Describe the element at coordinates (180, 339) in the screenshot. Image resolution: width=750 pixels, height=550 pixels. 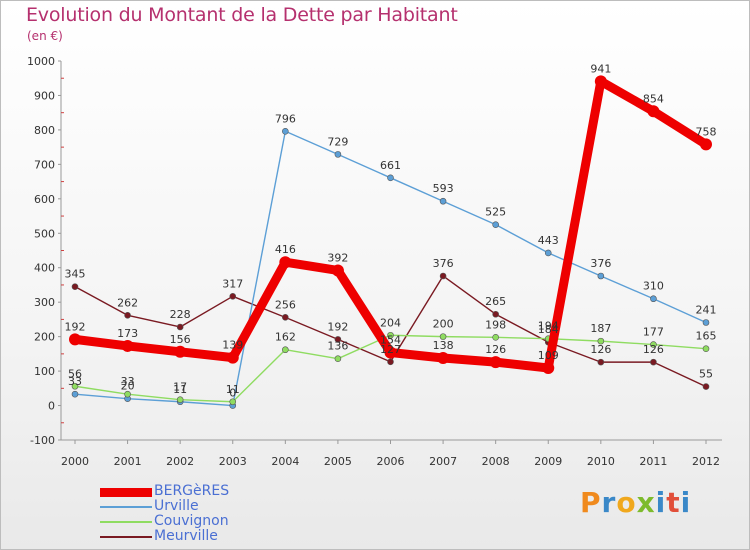
I see `data-label: 156` at that location.